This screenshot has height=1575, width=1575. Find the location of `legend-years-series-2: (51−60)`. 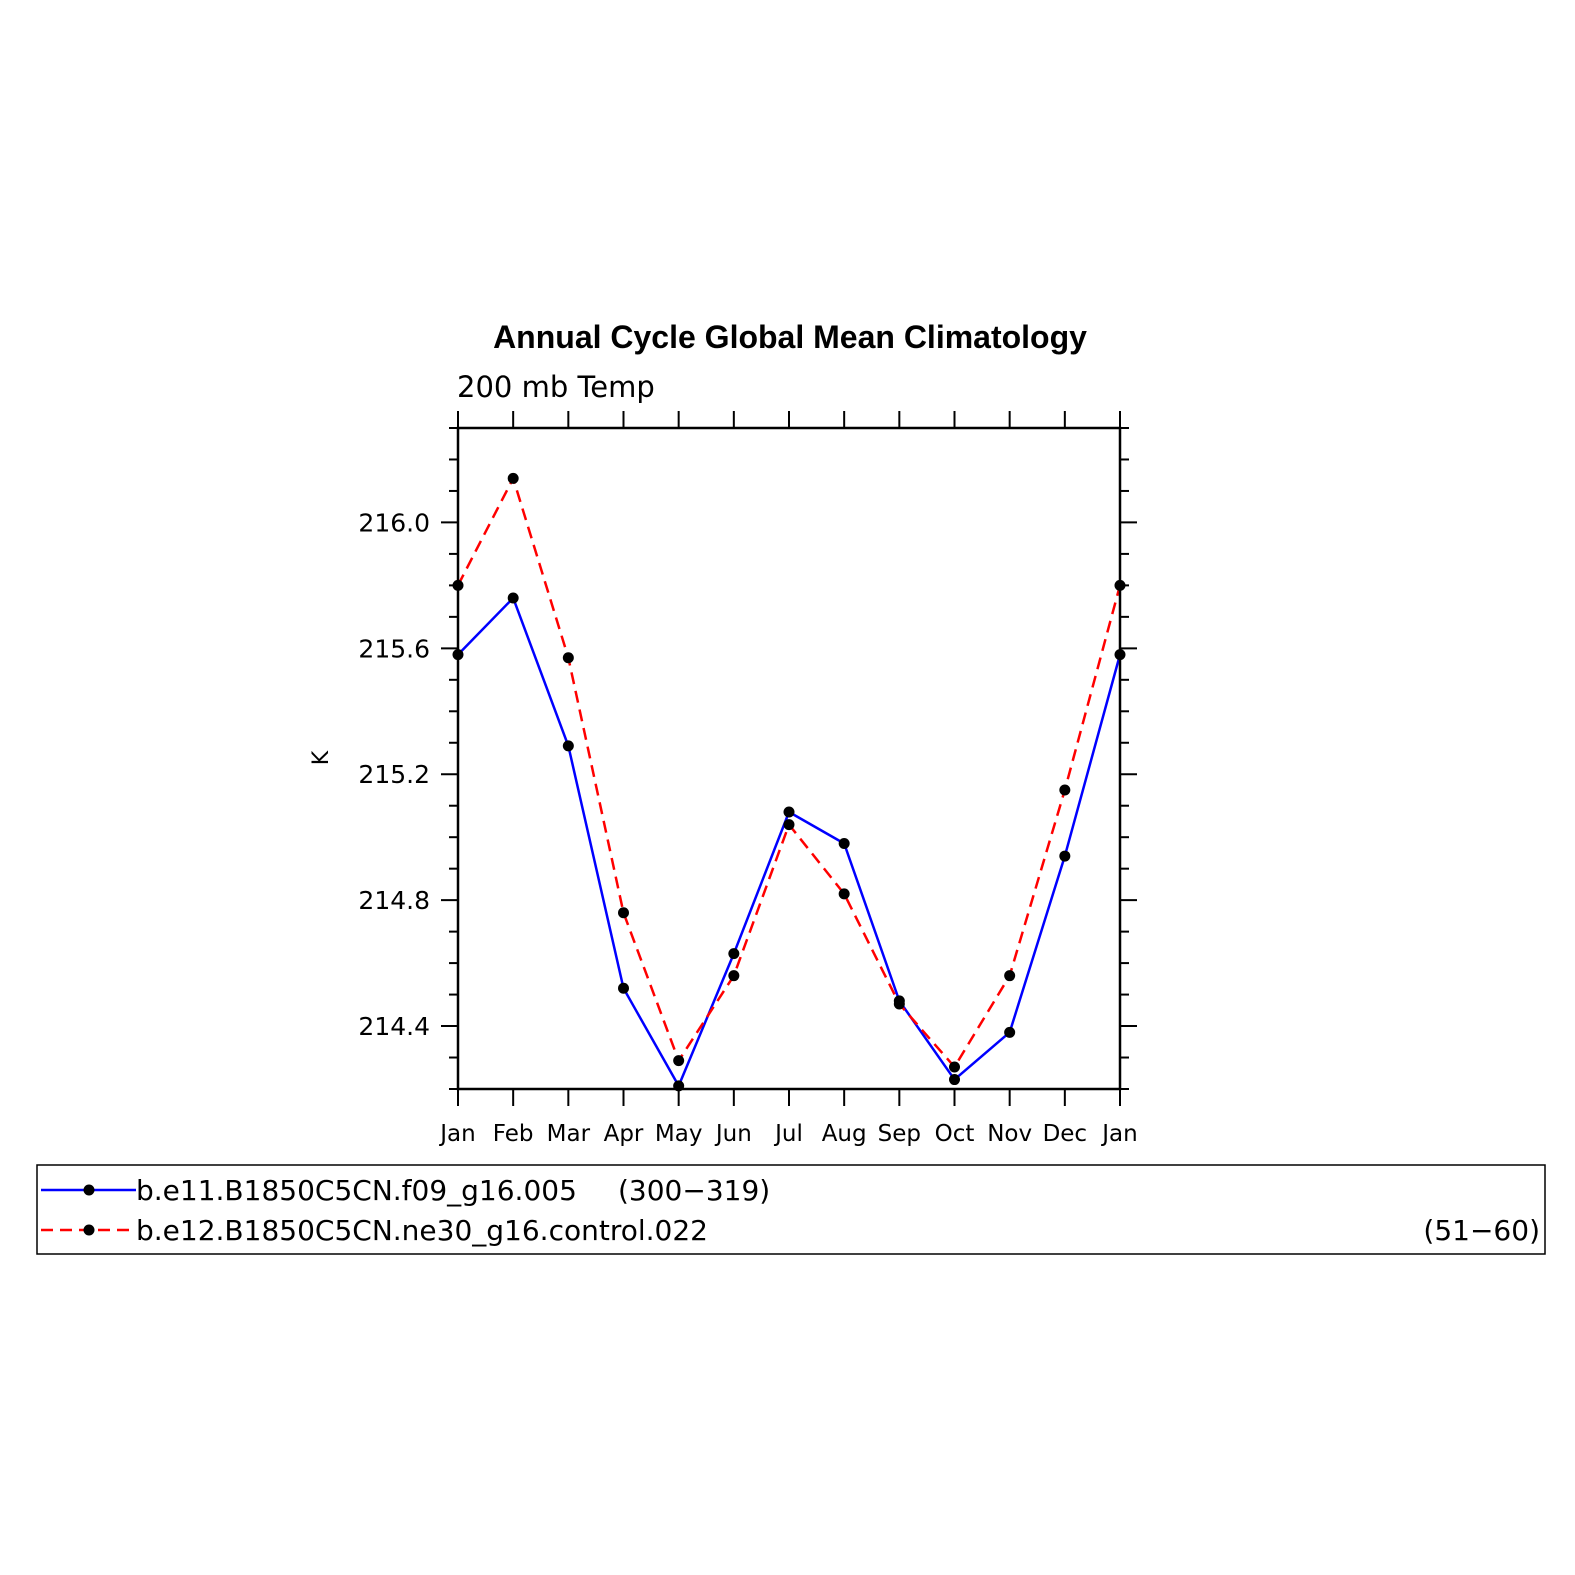

legend-years-series-2: (51−60) is located at coordinates (1481, 1230).